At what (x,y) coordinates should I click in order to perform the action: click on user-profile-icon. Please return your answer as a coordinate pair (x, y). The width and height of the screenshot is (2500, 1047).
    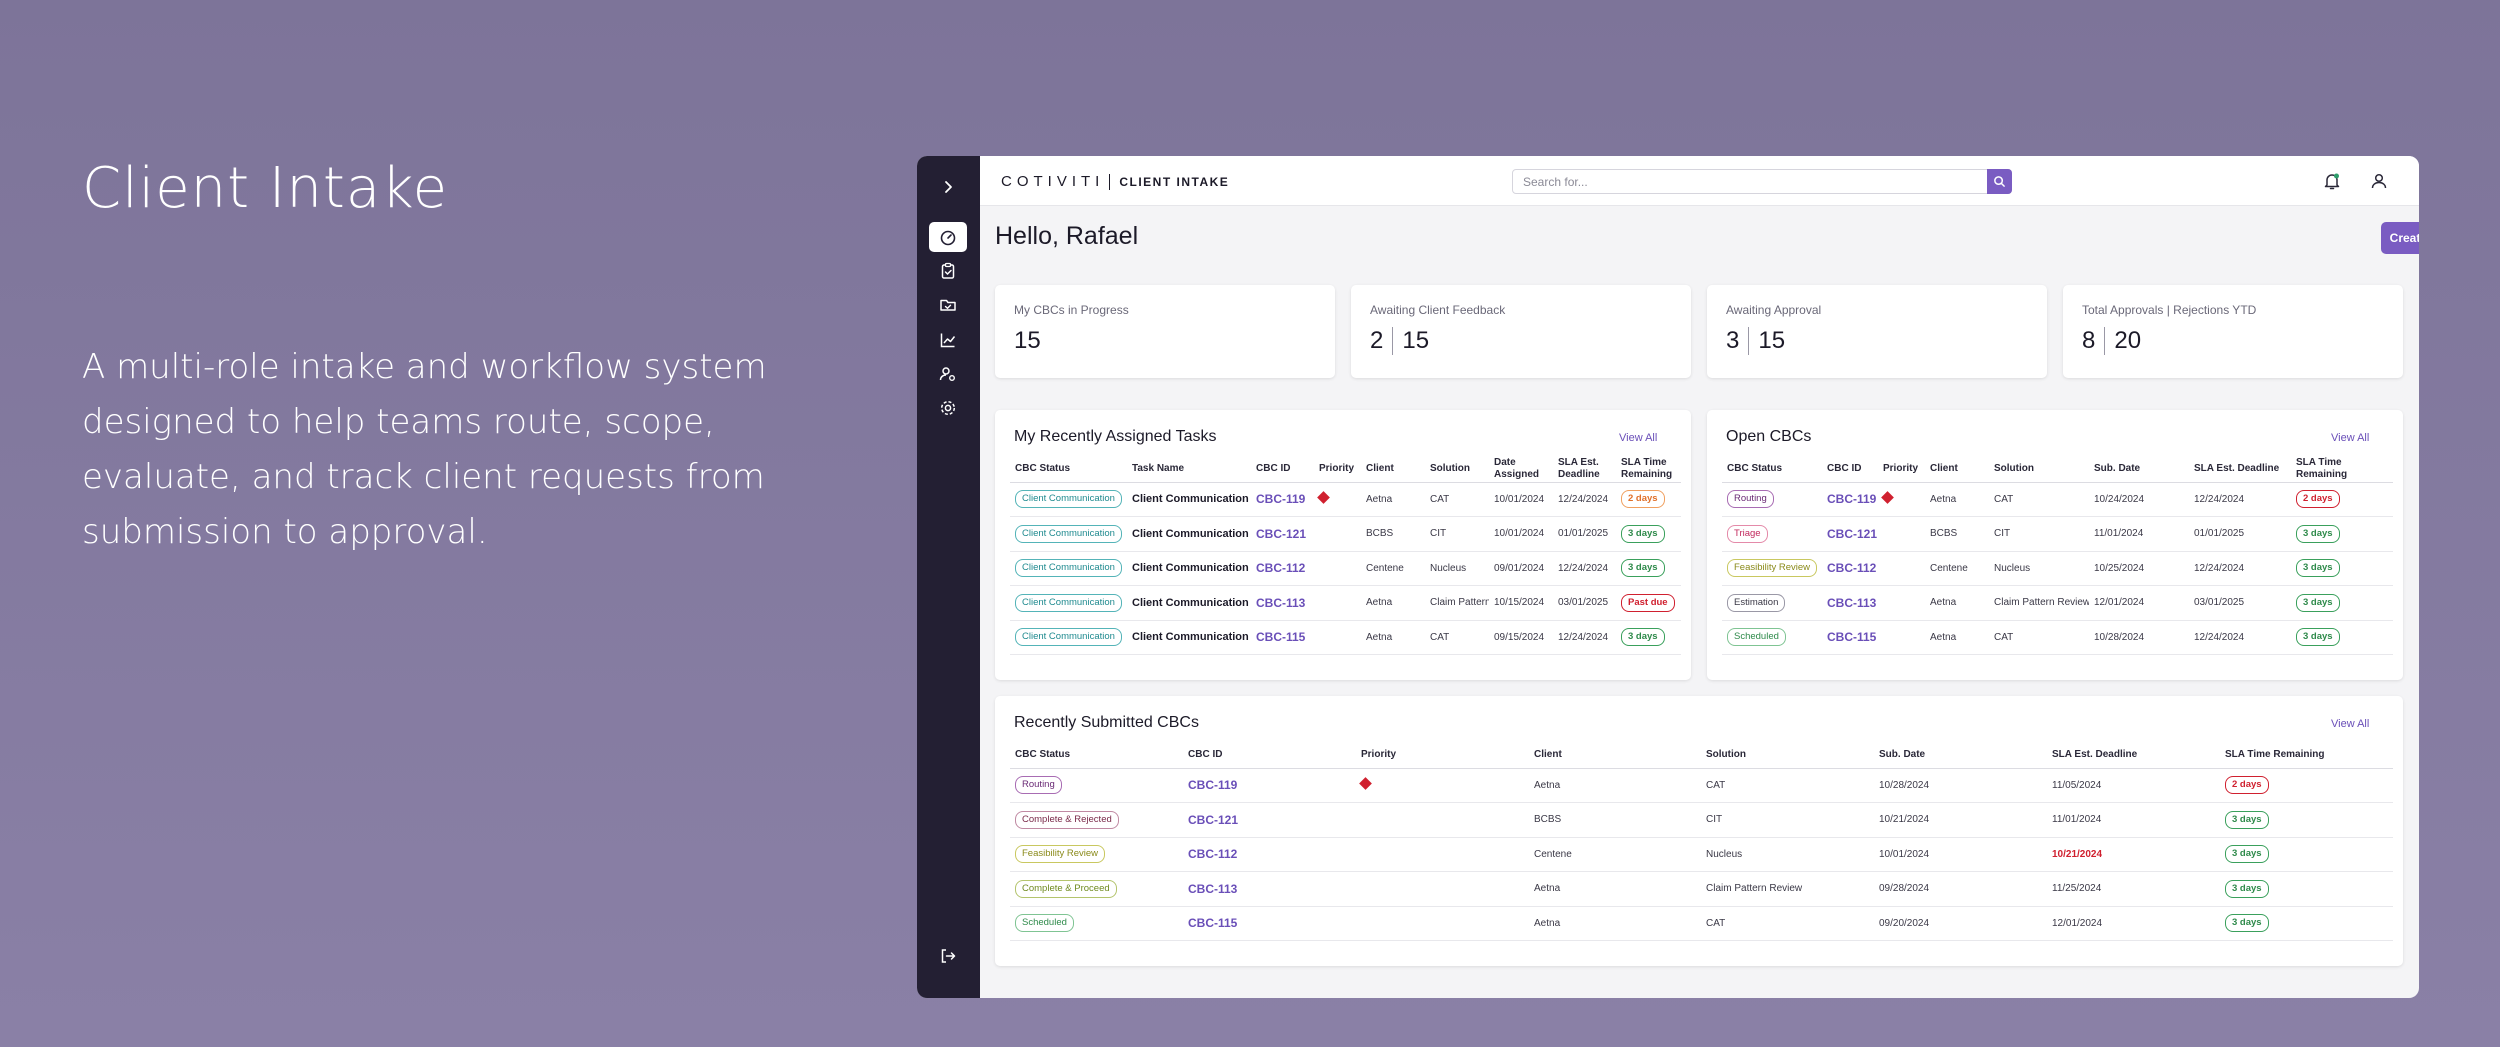
    Looking at the image, I should click on (2379, 181).